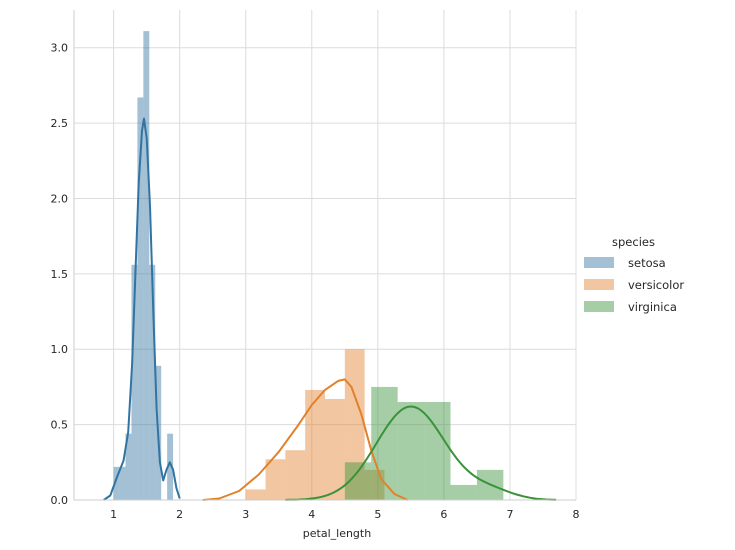 The image size is (735, 550). Describe the element at coordinates (599, 306) in the screenshot. I see `legend-swatch-virginica` at that location.